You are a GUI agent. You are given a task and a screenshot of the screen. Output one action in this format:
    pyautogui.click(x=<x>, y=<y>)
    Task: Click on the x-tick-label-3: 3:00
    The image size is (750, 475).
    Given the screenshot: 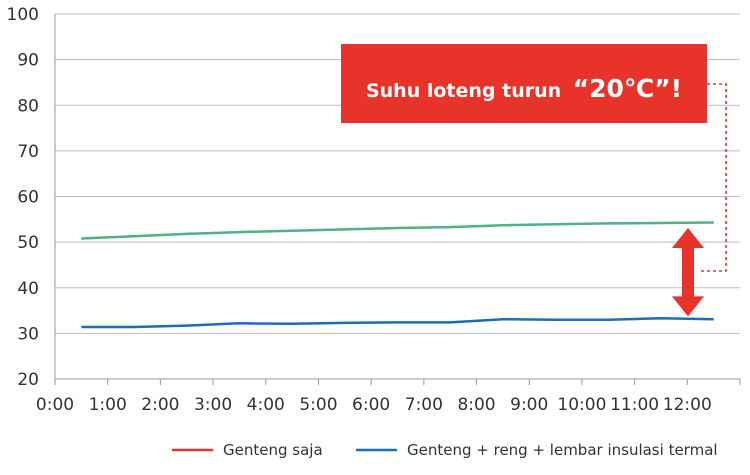 What is the action you would take?
    pyautogui.click(x=213, y=405)
    